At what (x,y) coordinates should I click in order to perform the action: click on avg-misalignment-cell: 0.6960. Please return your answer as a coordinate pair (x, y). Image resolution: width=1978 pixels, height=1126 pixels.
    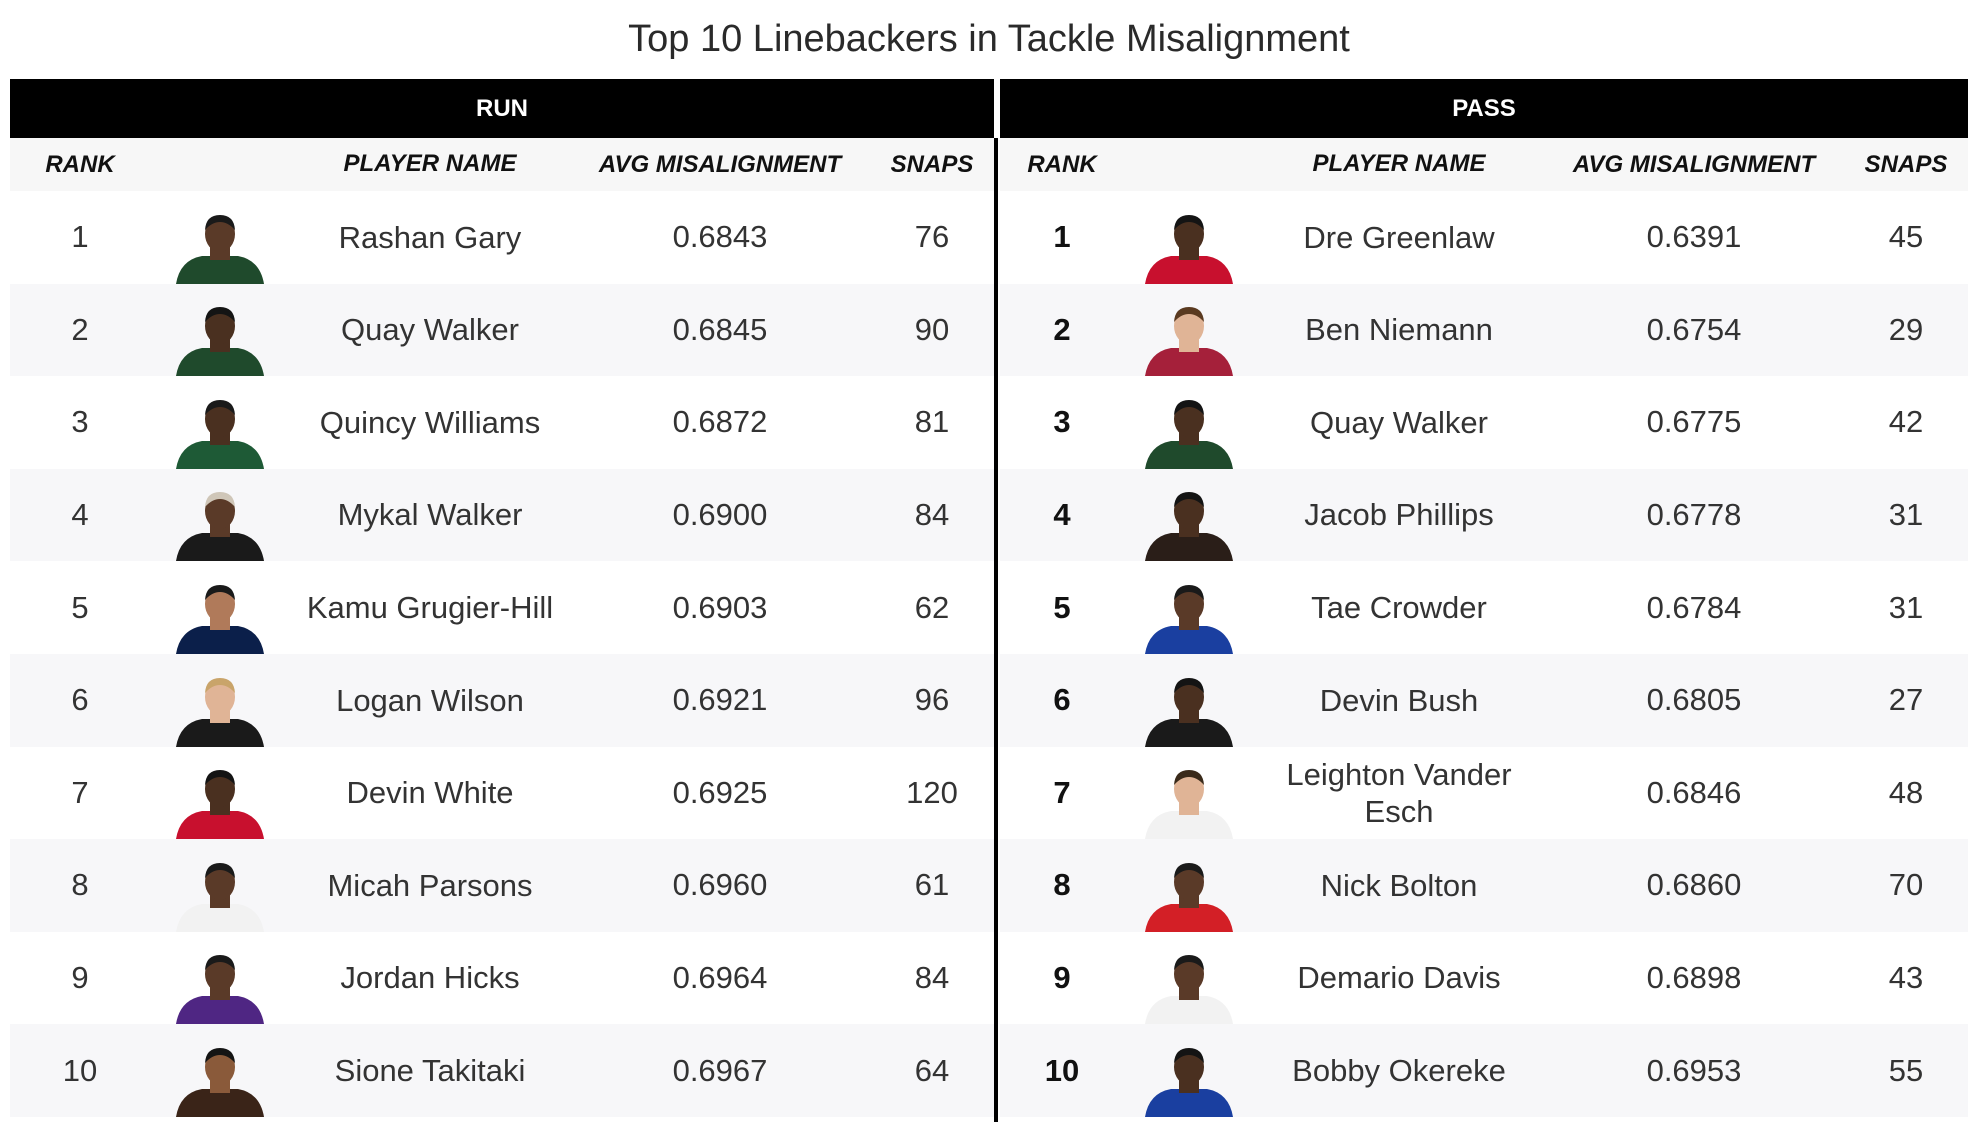
    Looking at the image, I should click on (720, 885).